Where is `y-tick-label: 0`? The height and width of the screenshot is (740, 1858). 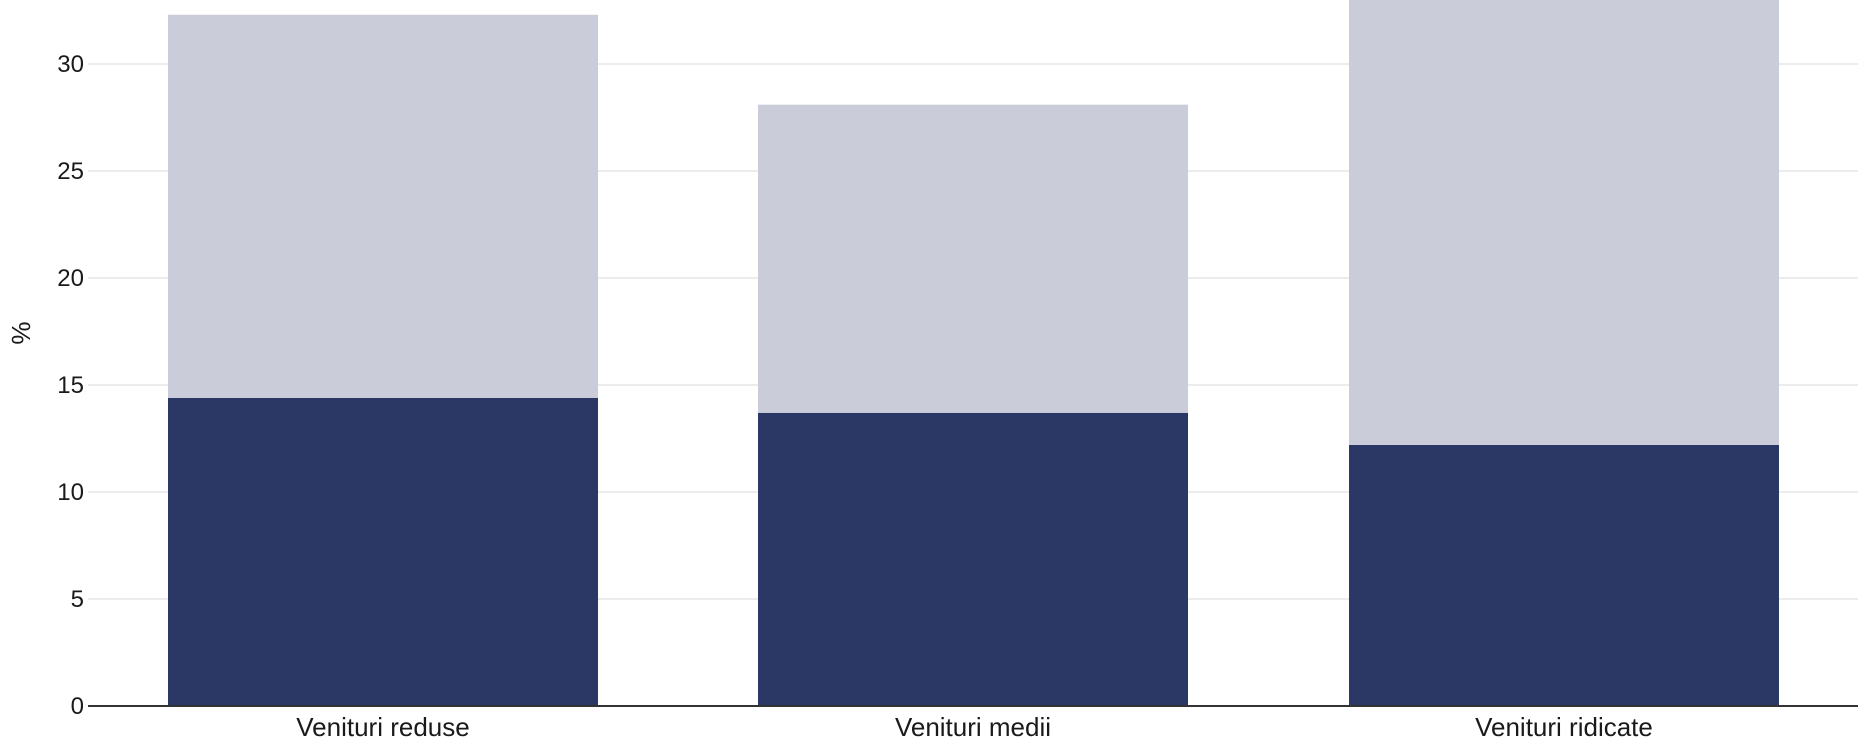
y-tick-label: 0 is located at coordinates (77, 706).